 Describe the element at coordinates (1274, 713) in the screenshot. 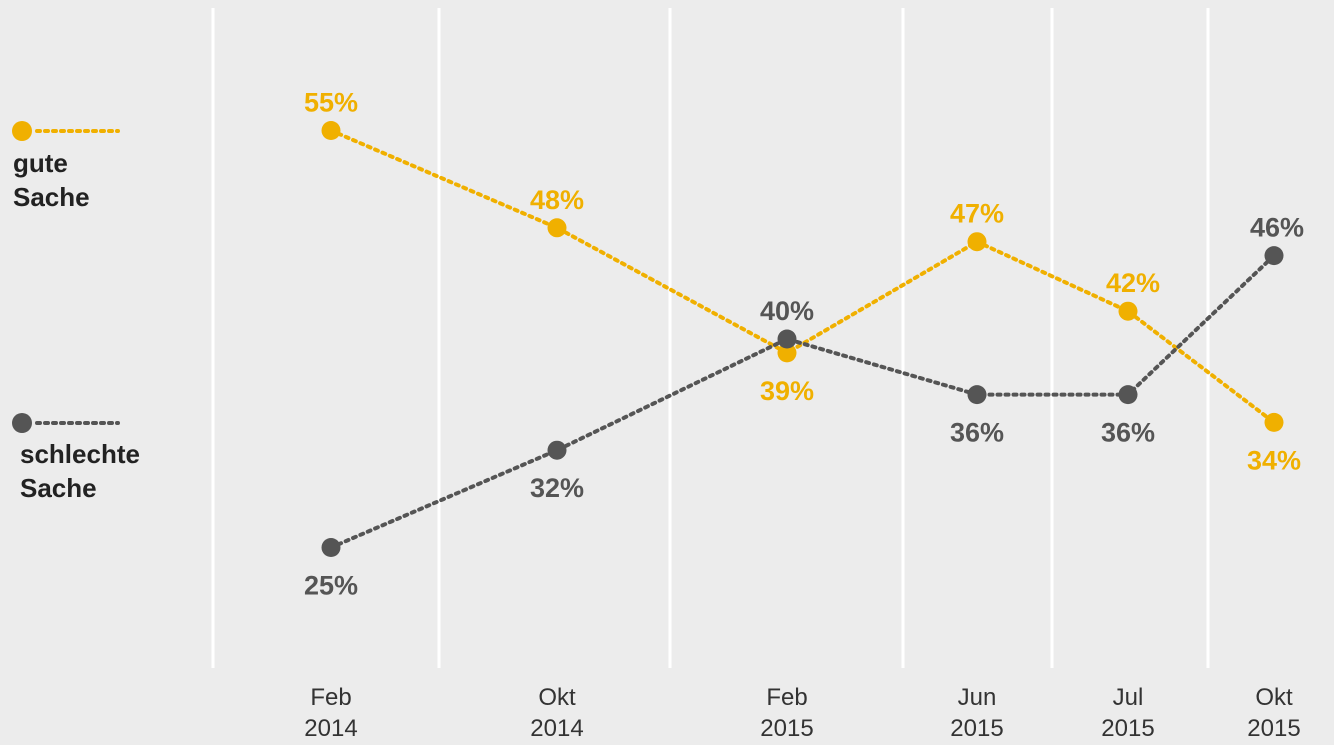

I see `x-tick-label-5: Okt 2015` at that location.